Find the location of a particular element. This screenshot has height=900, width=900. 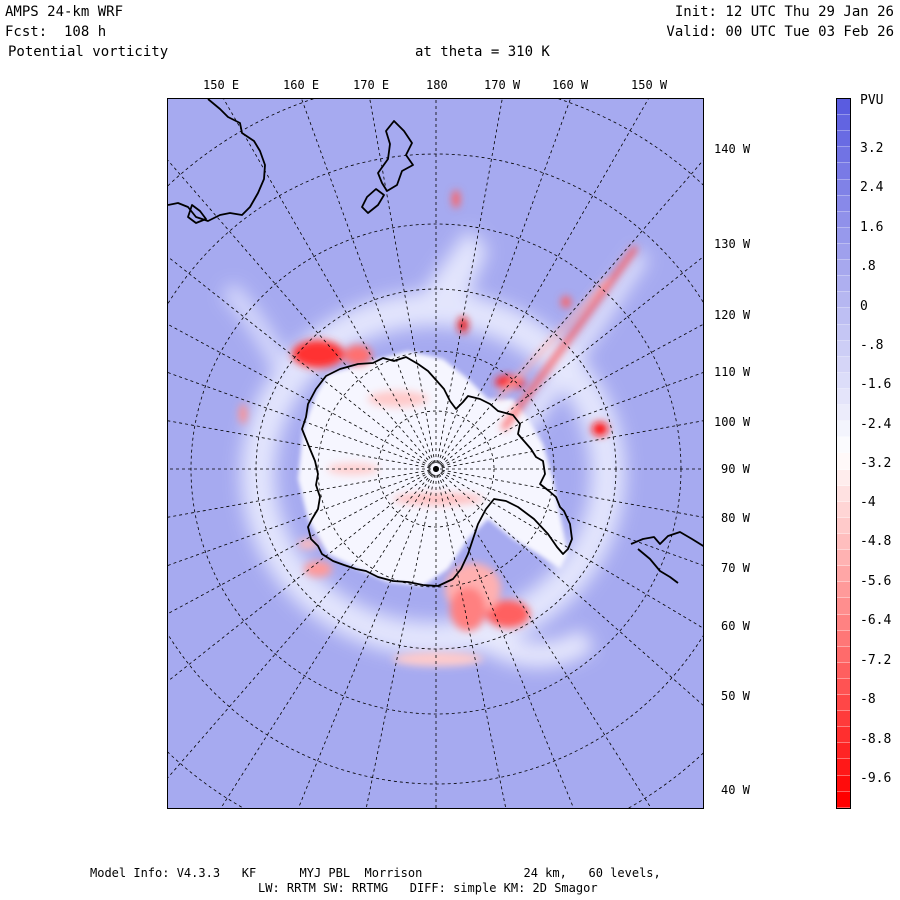

colorbar-label: -1.6 is located at coordinates (876, 384).